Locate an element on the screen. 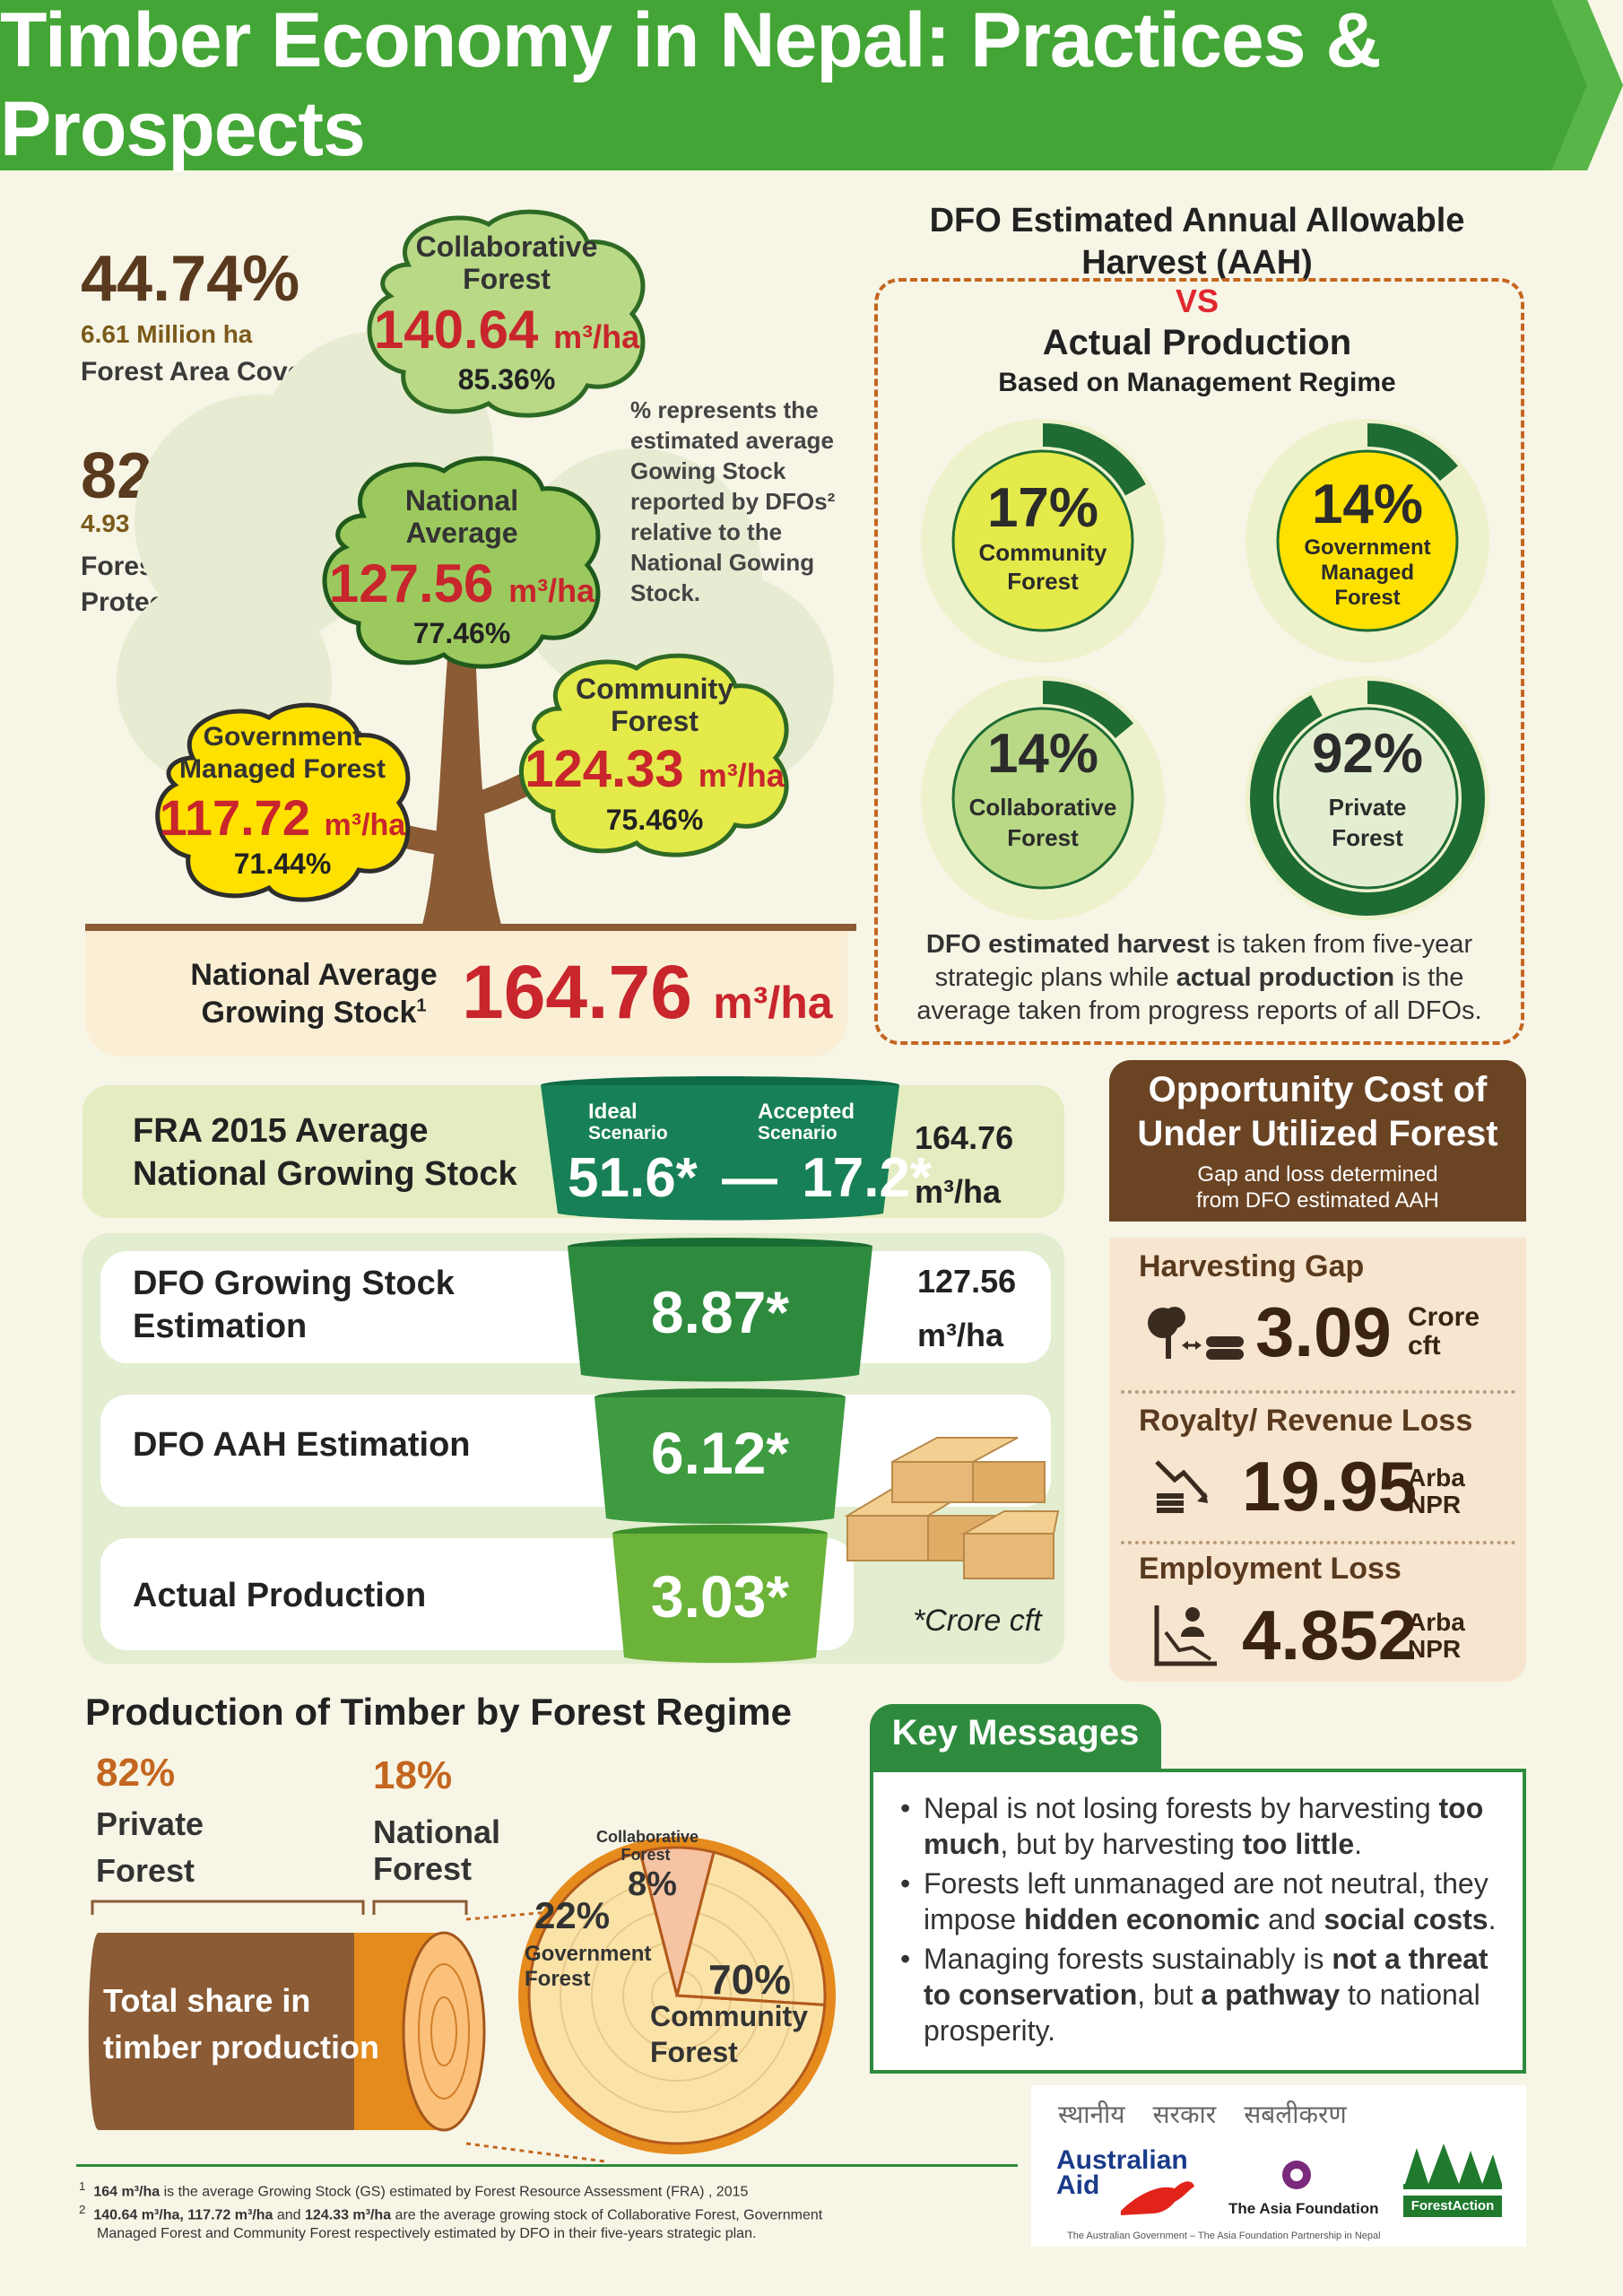 This screenshot has width=1623, height=2296. revenue-loss-unit: Arba NPR is located at coordinates (1436, 1491).